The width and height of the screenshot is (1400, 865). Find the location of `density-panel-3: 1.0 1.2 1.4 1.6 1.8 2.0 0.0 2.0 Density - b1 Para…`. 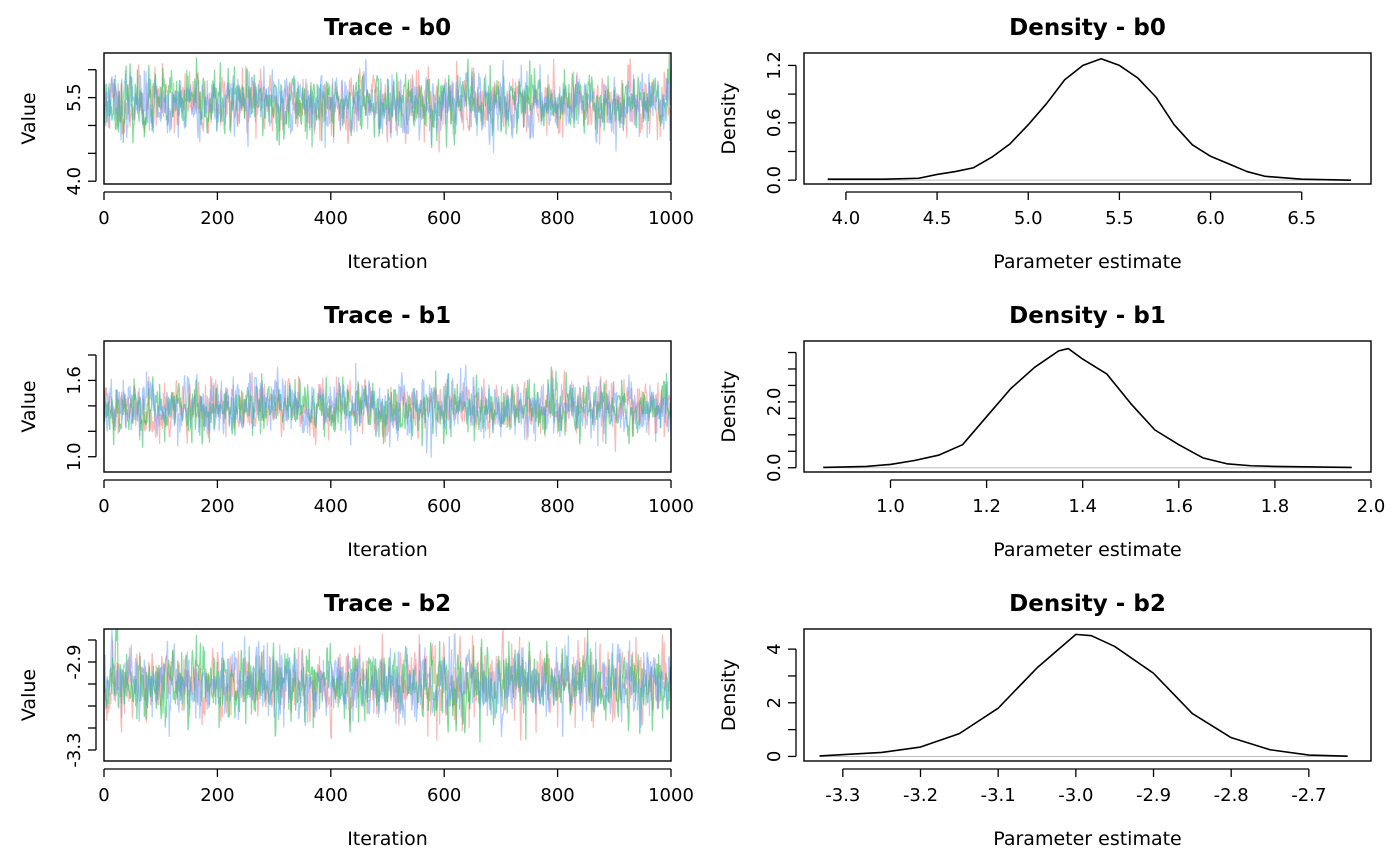

density-panel-3: 1.0 1.2 1.4 1.6 1.8 2.0 0.0 2.0 Density - b1 Para… is located at coordinates (1051, 432).